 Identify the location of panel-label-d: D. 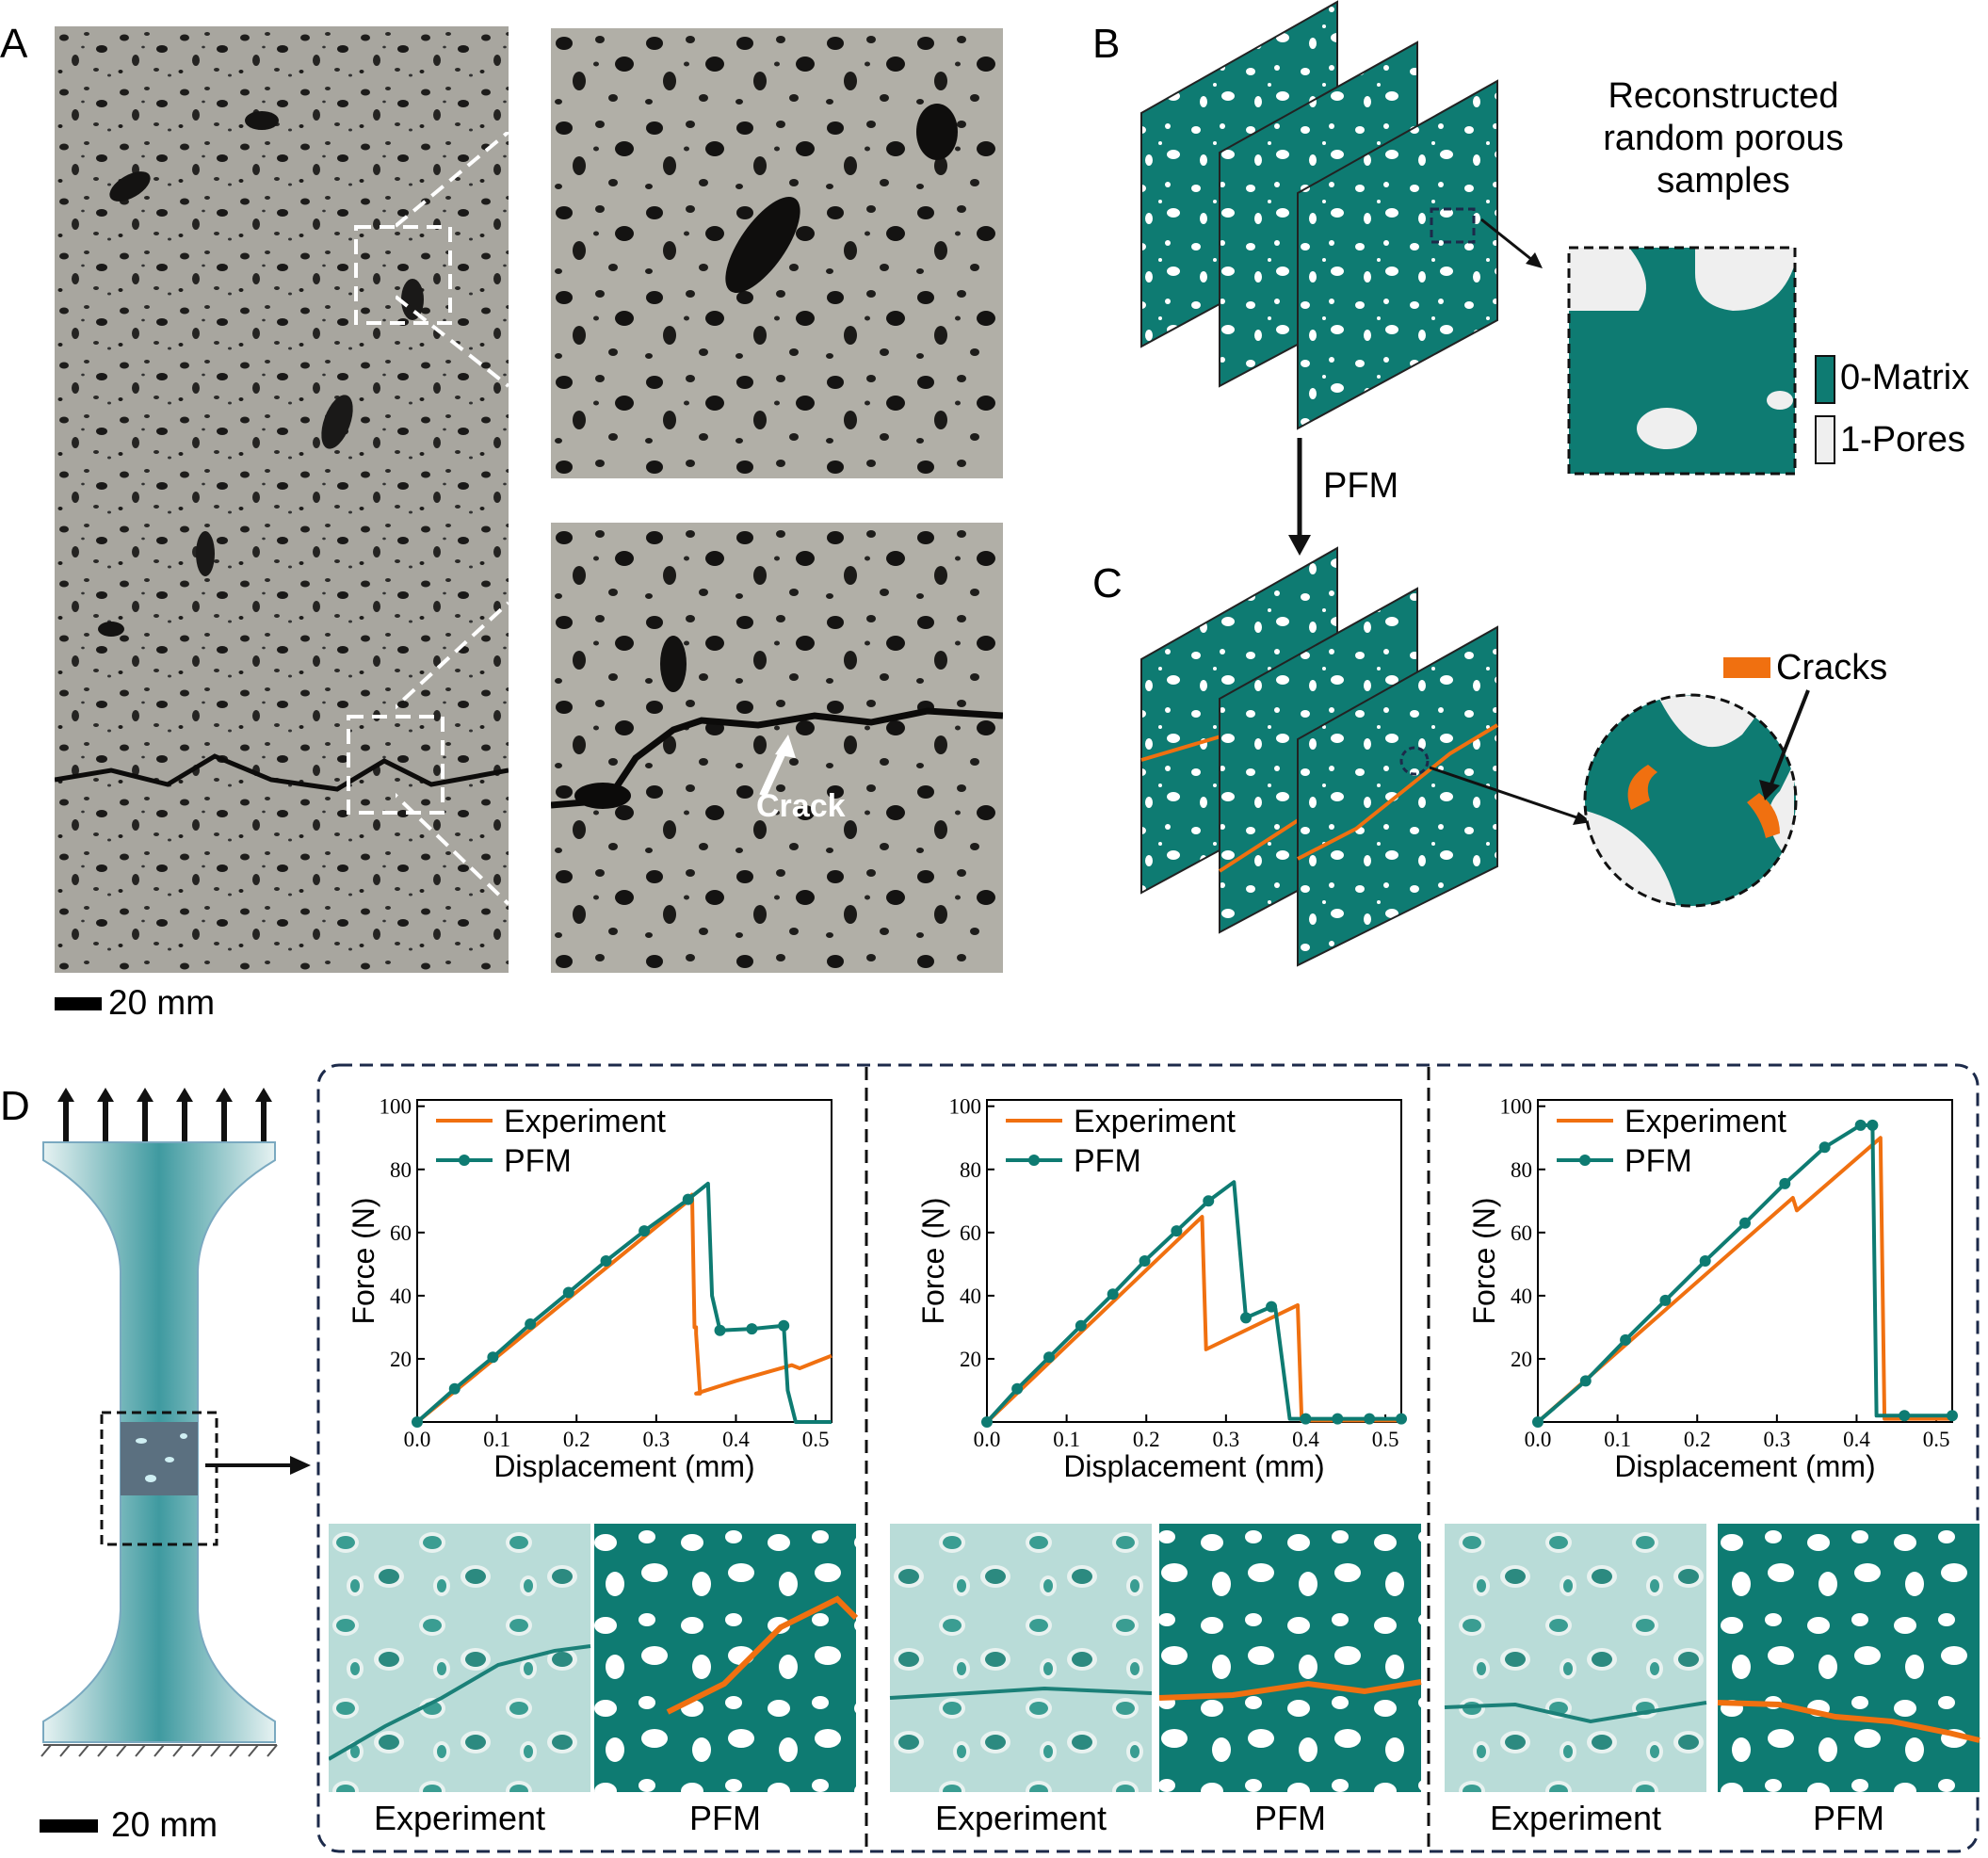
(15, 1106).